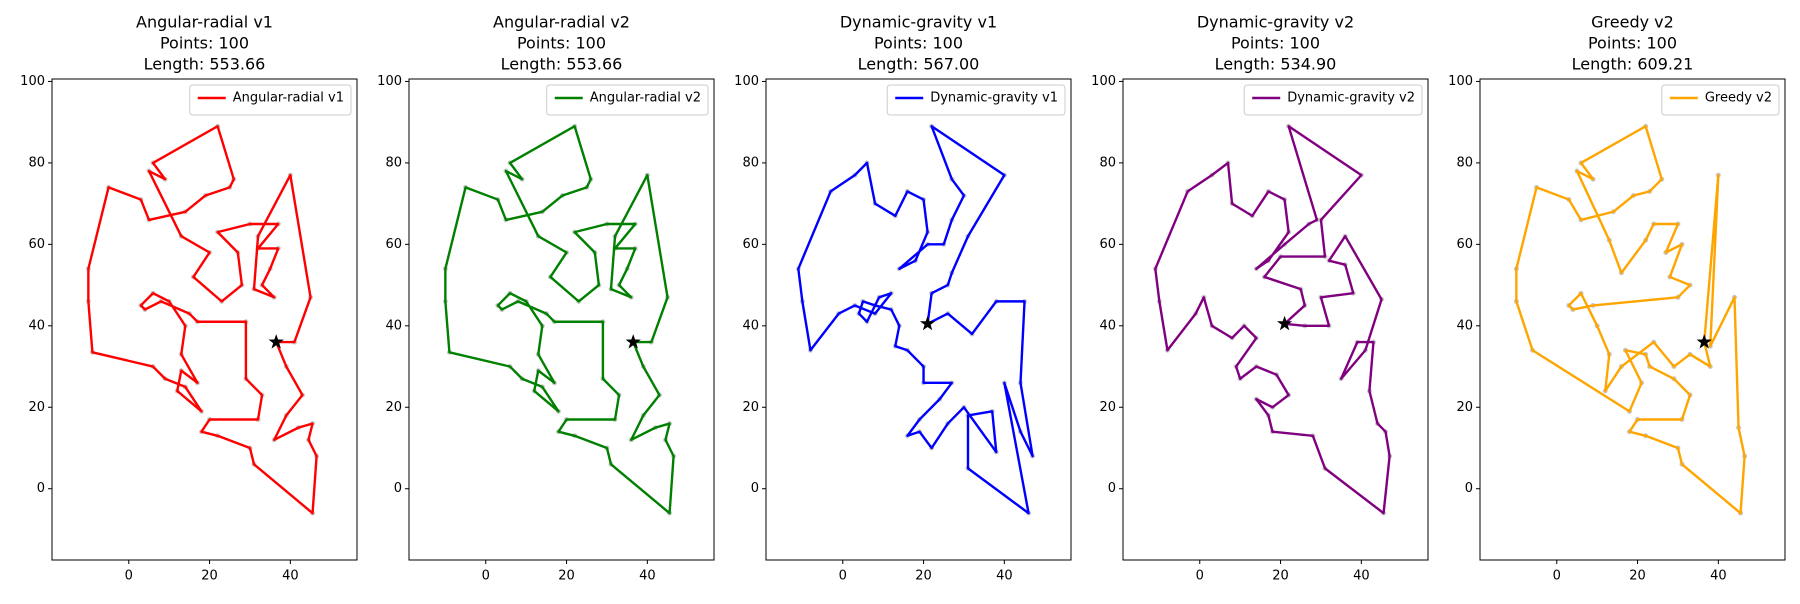  I want to click on legend: Angular-radial v2, so click(627, 100).